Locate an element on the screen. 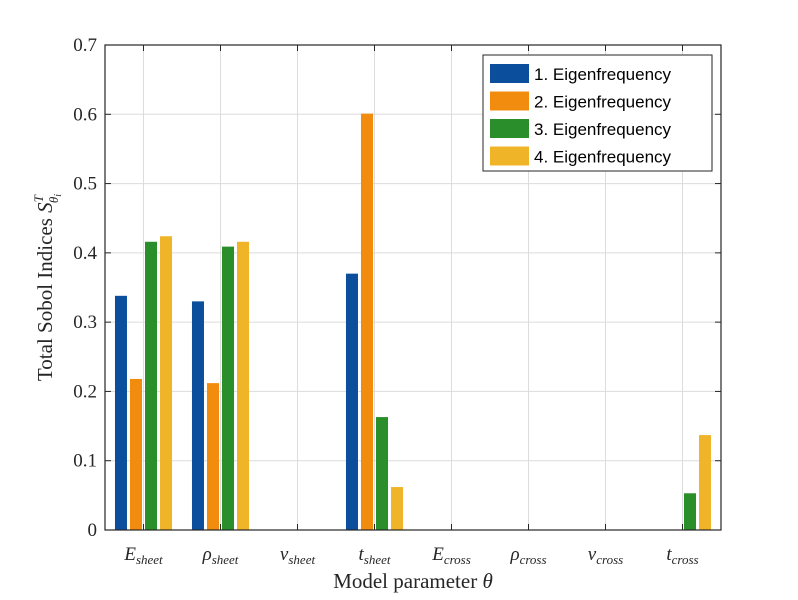  x-axis-label: Model parameter θ is located at coordinates (413, 581).